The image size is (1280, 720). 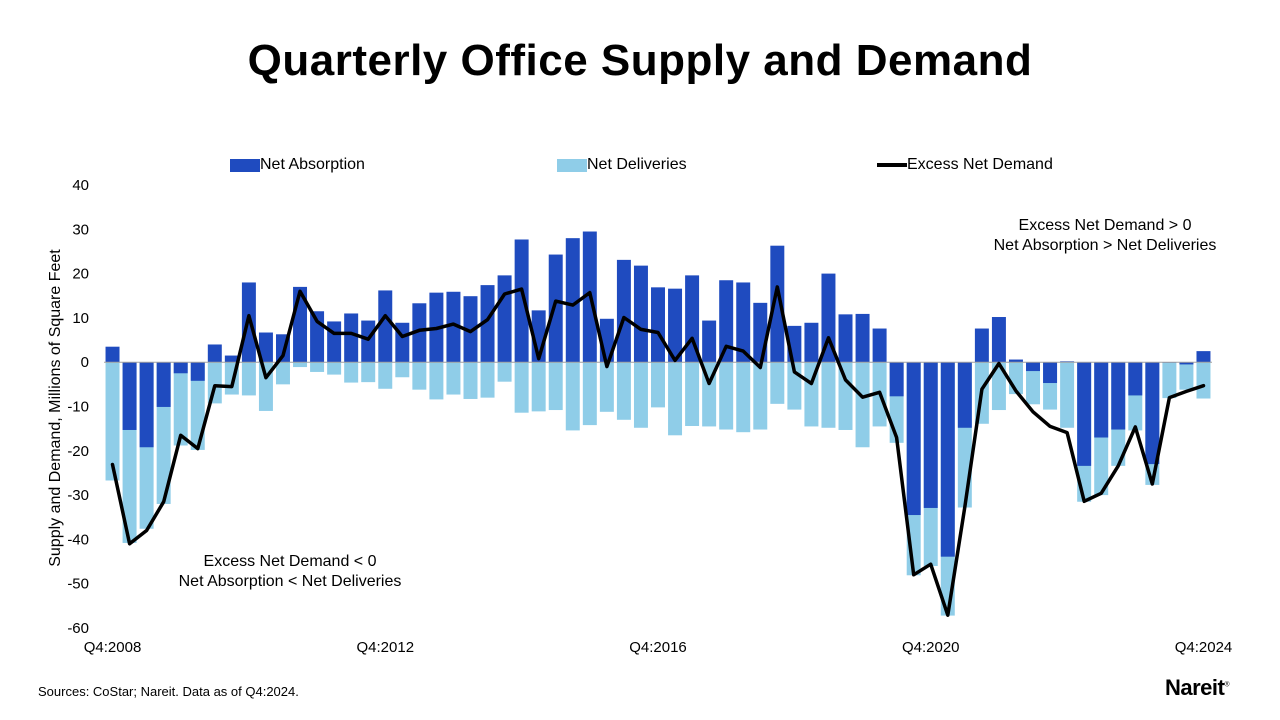 I want to click on y-tick-label: 10, so click(x=80, y=318).